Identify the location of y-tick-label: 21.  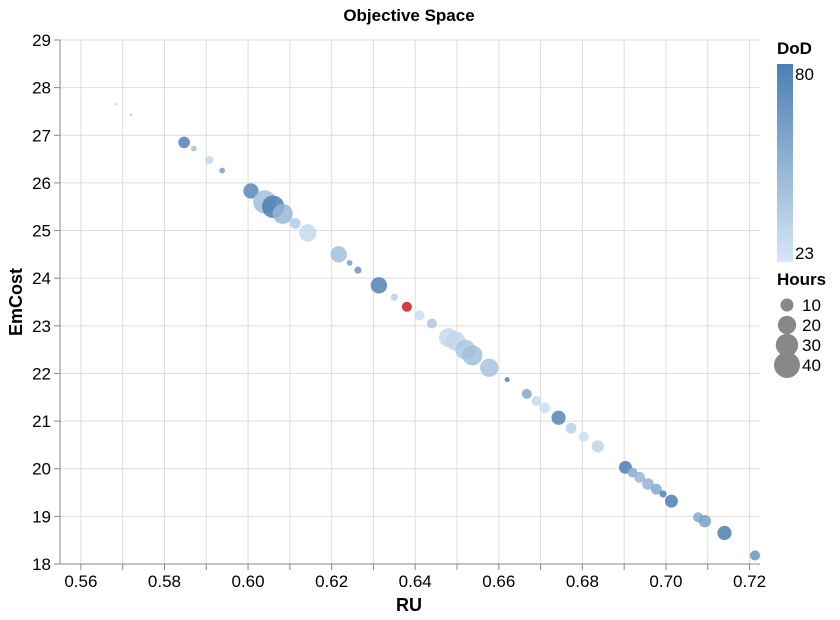
(41, 421).